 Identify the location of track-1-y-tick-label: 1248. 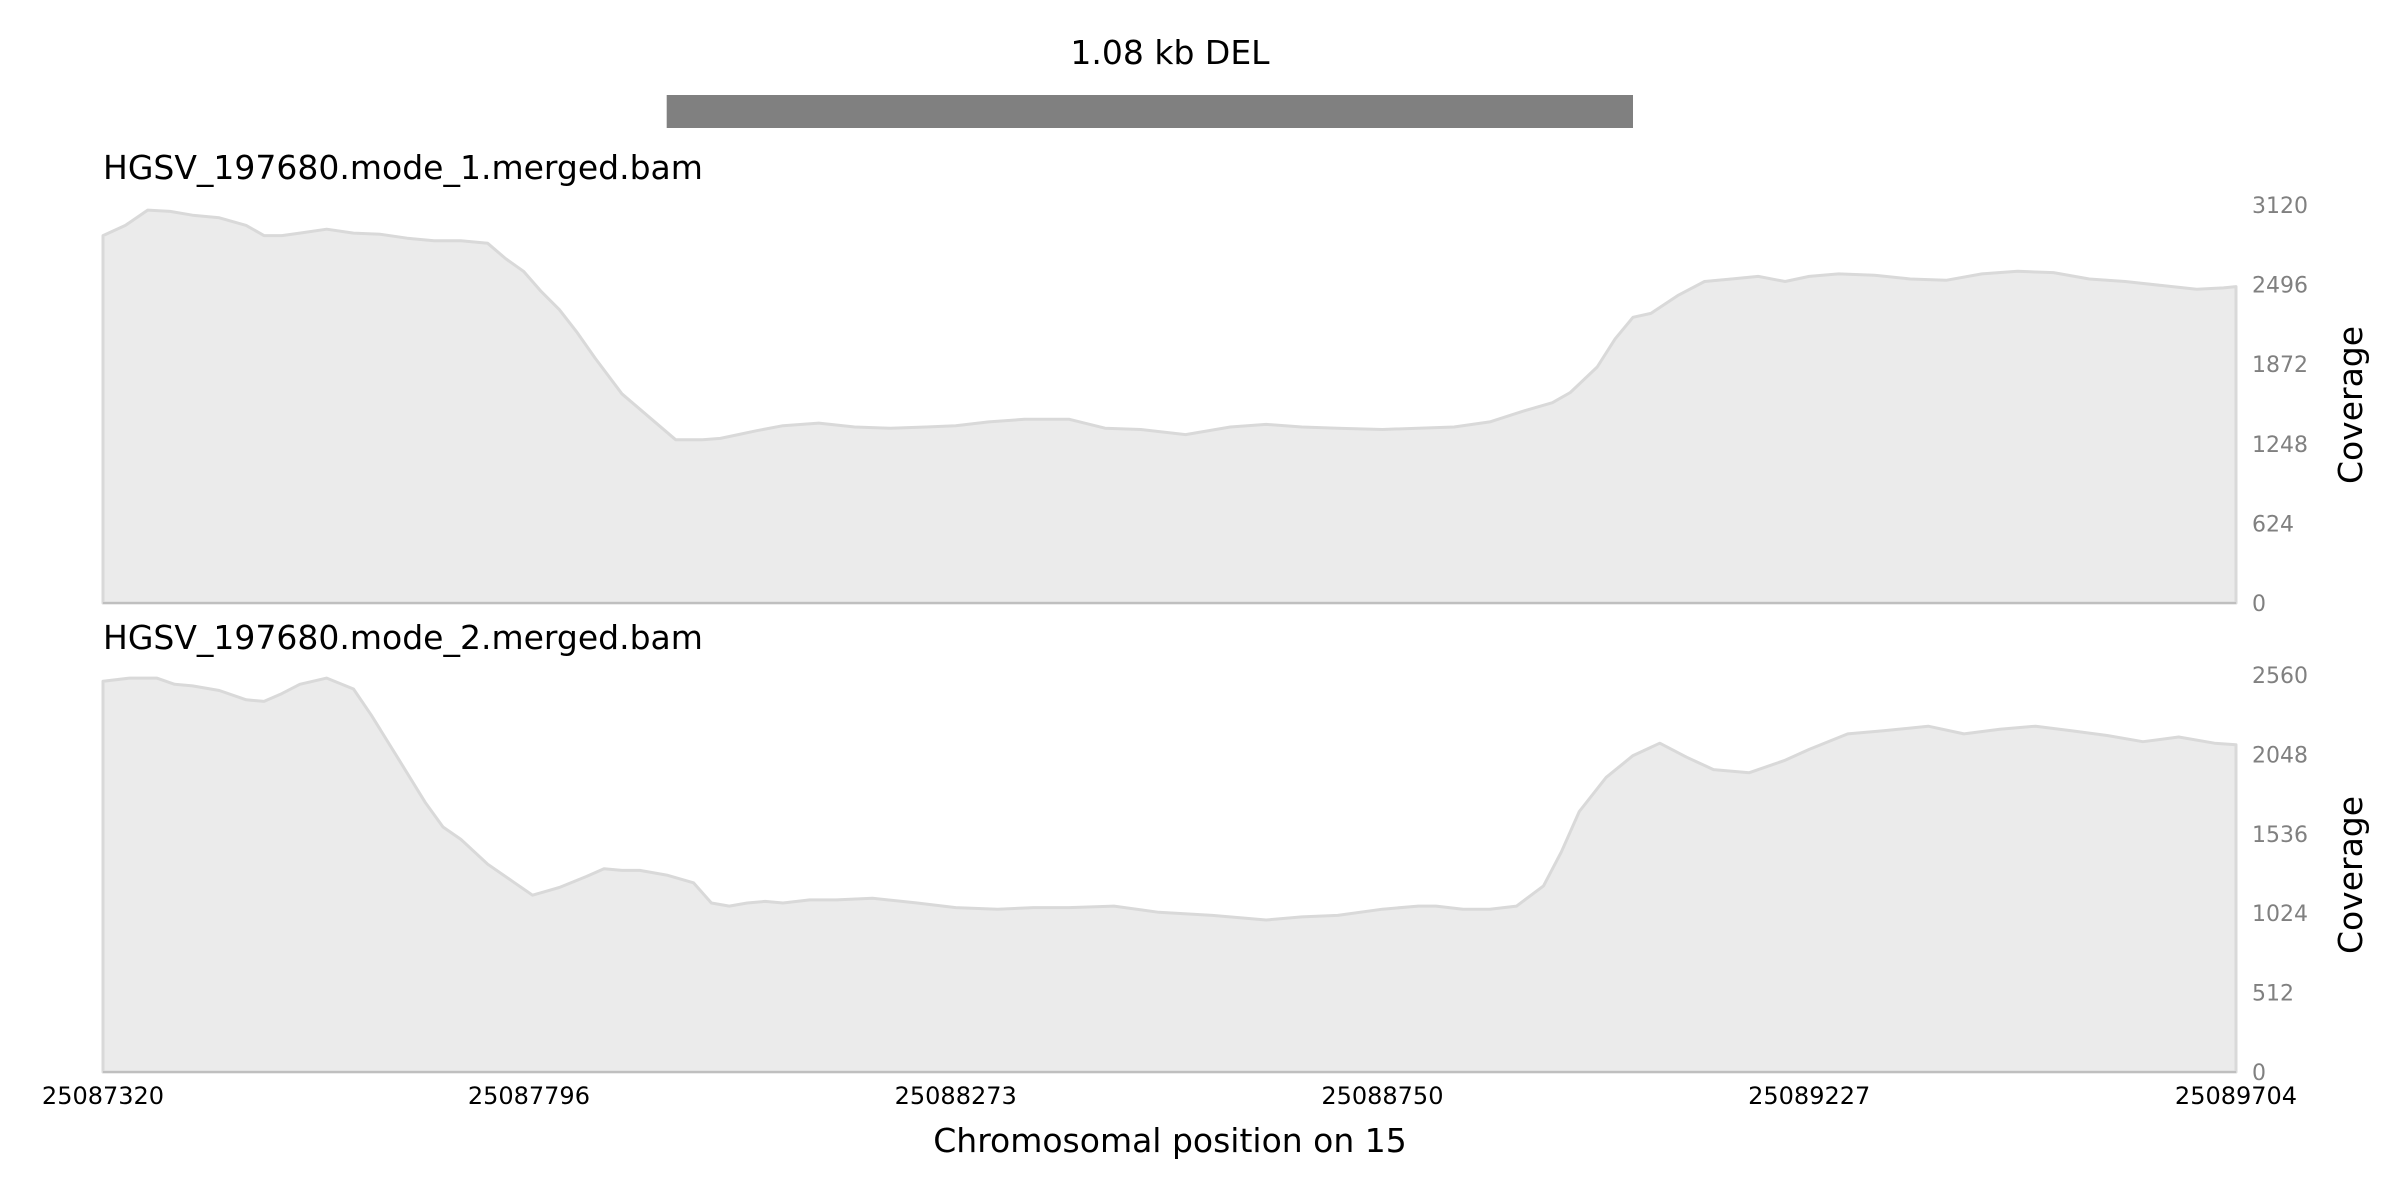
(2280, 445).